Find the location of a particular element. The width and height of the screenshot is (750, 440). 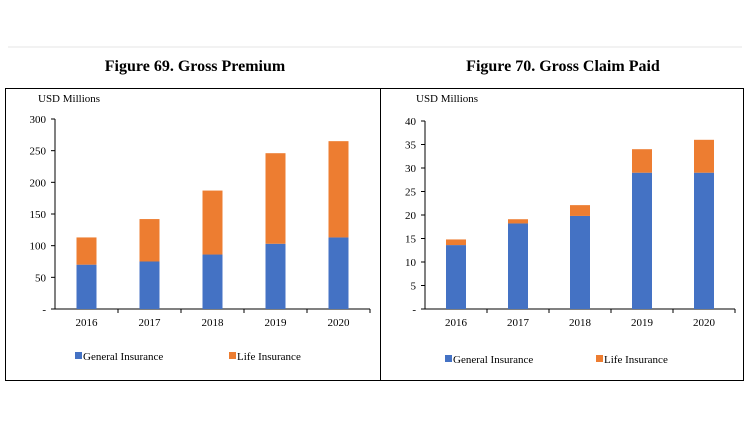

y-tick-label: 250 is located at coordinates (38, 152).